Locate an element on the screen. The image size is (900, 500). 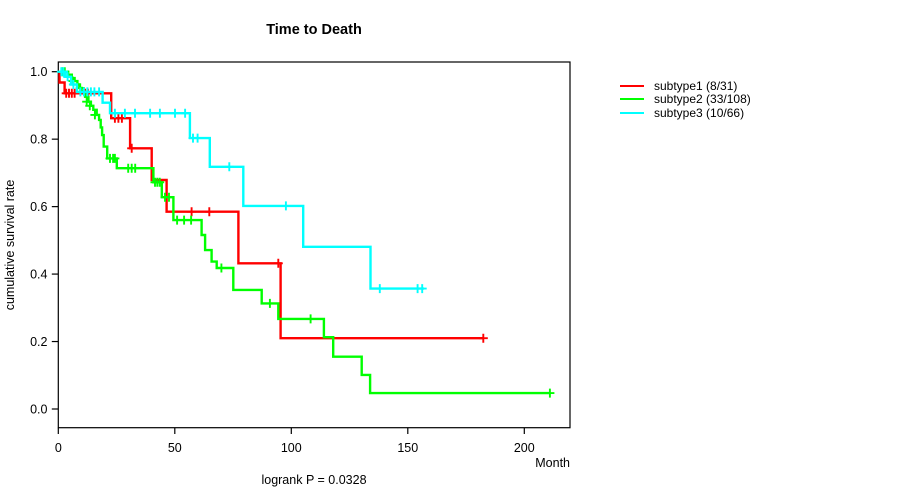
y-axis-label: cumulative survival rate is located at coordinates (10, 245).